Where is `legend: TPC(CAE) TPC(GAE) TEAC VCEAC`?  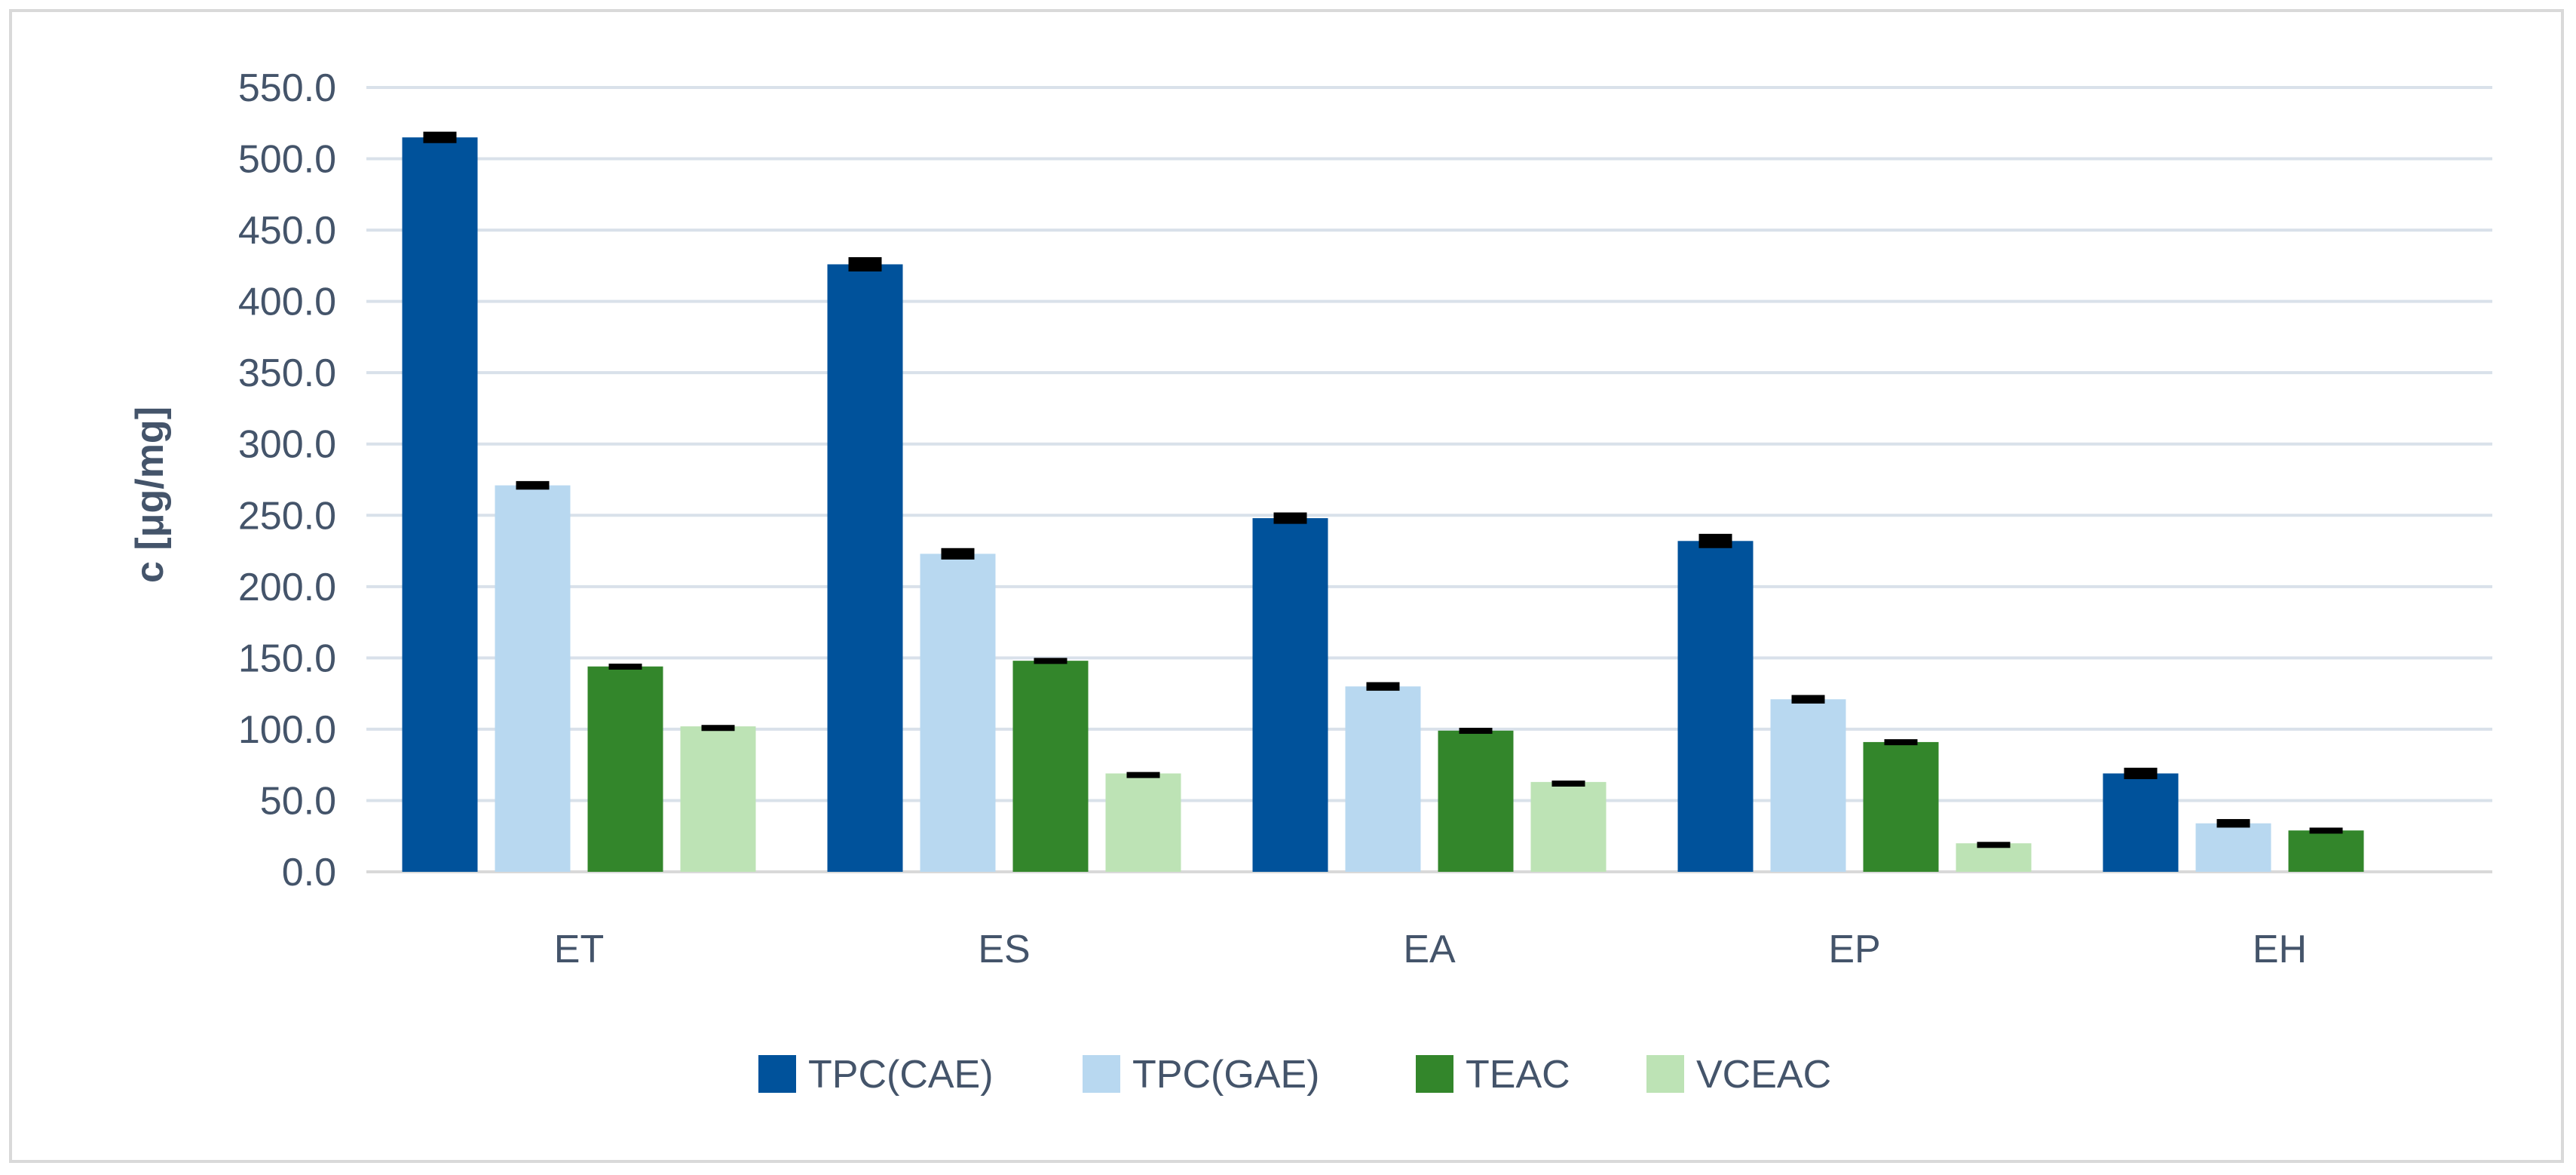 legend: TPC(CAE) TPC(GAE) TEAC VCEAC is located at coordinates (1294, 1075).